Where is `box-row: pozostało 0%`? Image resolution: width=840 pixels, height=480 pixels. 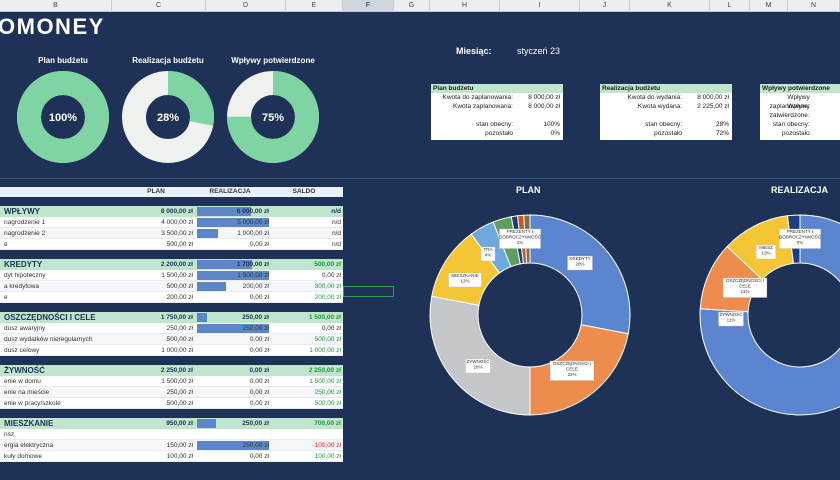
box-row: pozostało 0% is located at coordinates (497, 133).